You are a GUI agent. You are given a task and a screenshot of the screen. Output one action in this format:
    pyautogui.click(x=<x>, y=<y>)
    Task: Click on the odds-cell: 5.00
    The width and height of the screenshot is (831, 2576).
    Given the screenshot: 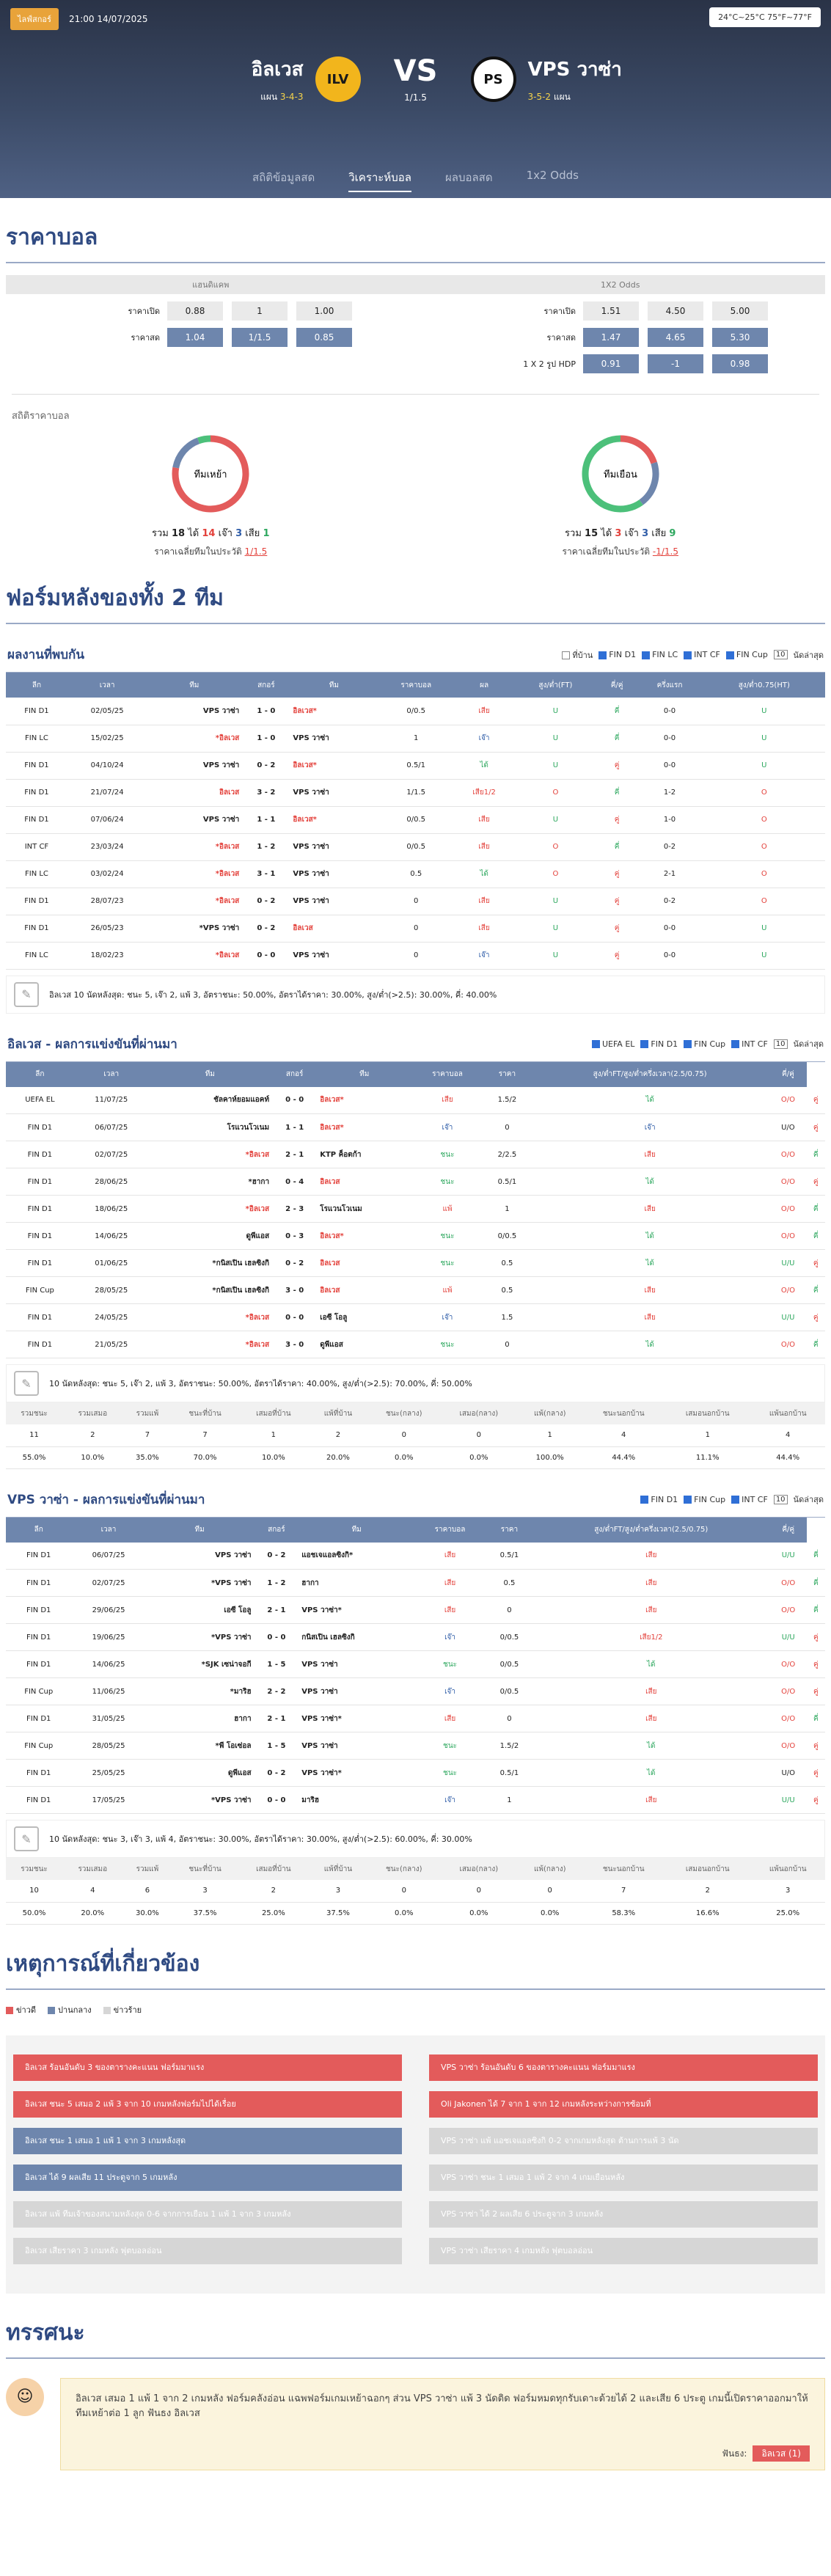 What is the action you would take?
    pyautogui.click(x=740, y=311)
    